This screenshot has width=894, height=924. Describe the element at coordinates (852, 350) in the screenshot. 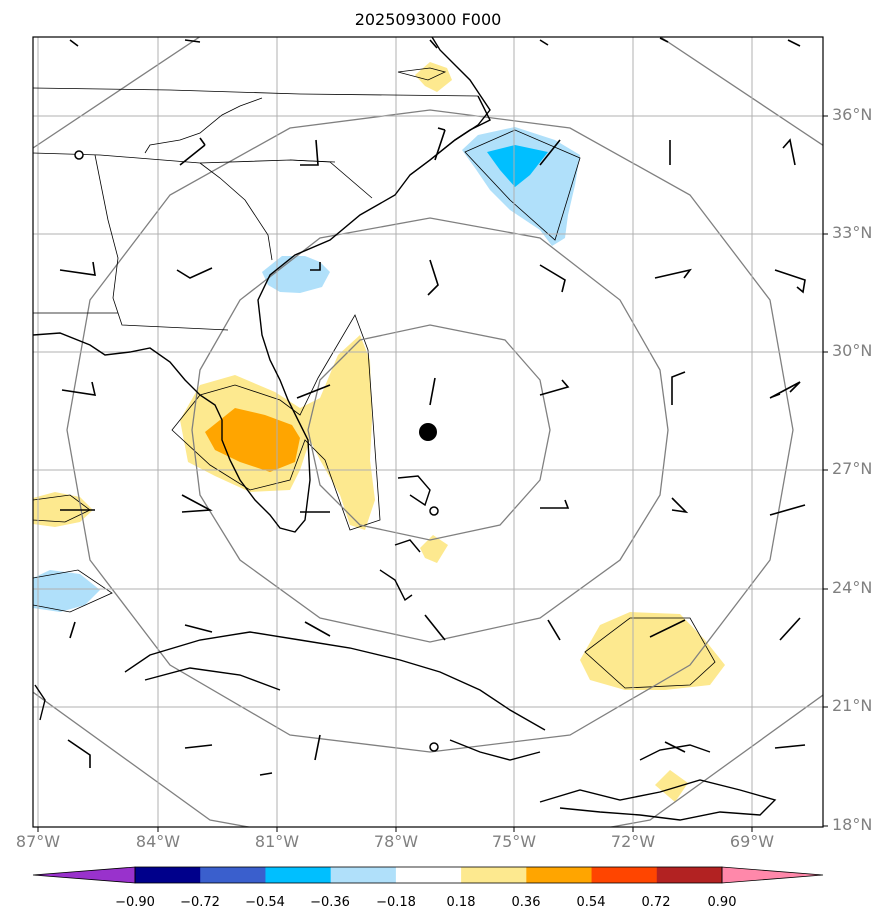

I see `lat-label: 30°N` at that location.